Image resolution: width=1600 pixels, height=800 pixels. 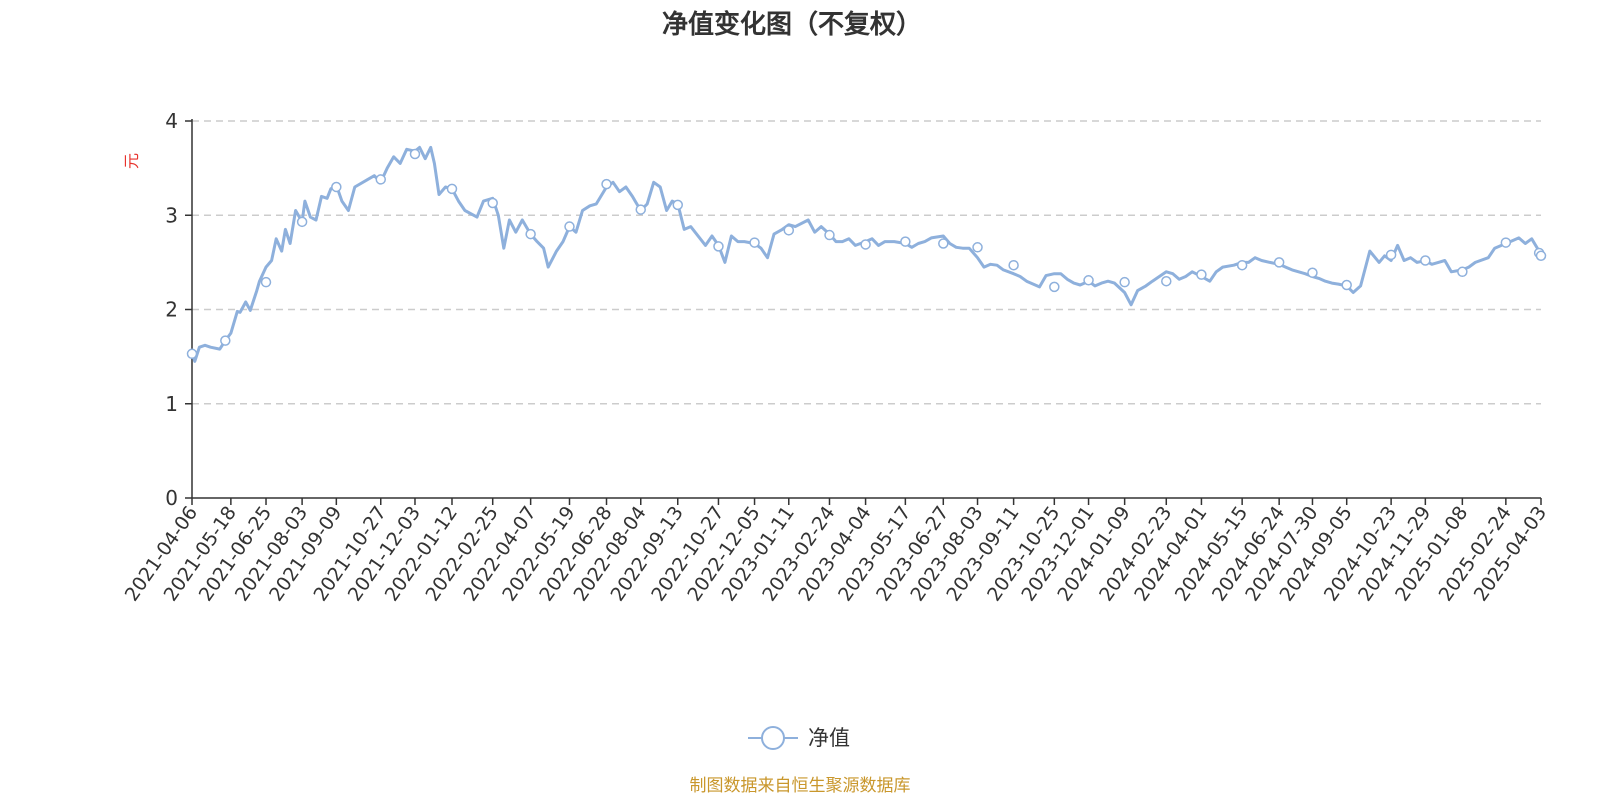 What do you see at coordinates (171, 121) in the screenshot?
I see `y-tick-label: 4` at bounding box center [171, 121].